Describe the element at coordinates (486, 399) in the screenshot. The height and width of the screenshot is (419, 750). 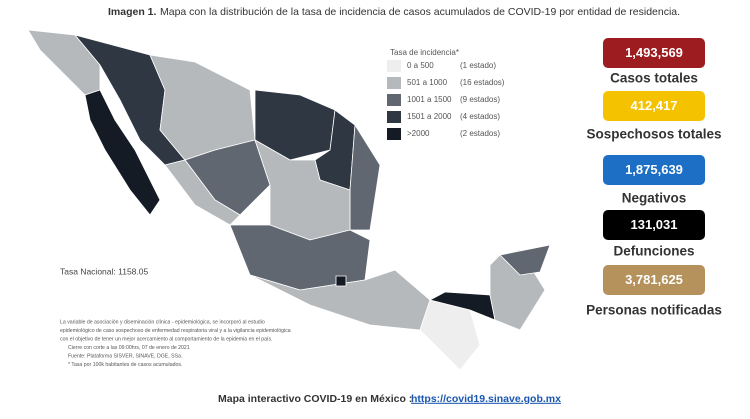
I see `footer-link: https://covid19.sinave.gob.mx` at that location.